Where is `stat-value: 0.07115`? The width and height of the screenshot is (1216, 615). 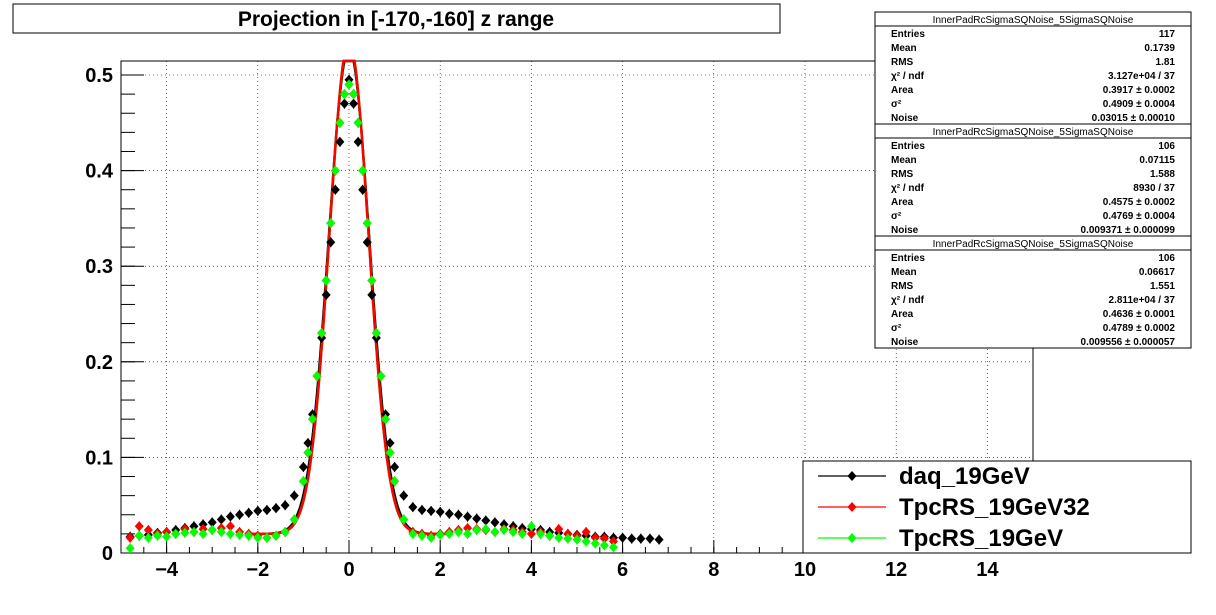 stat-value: 0.07115 is located at coordinates (1157, 160).